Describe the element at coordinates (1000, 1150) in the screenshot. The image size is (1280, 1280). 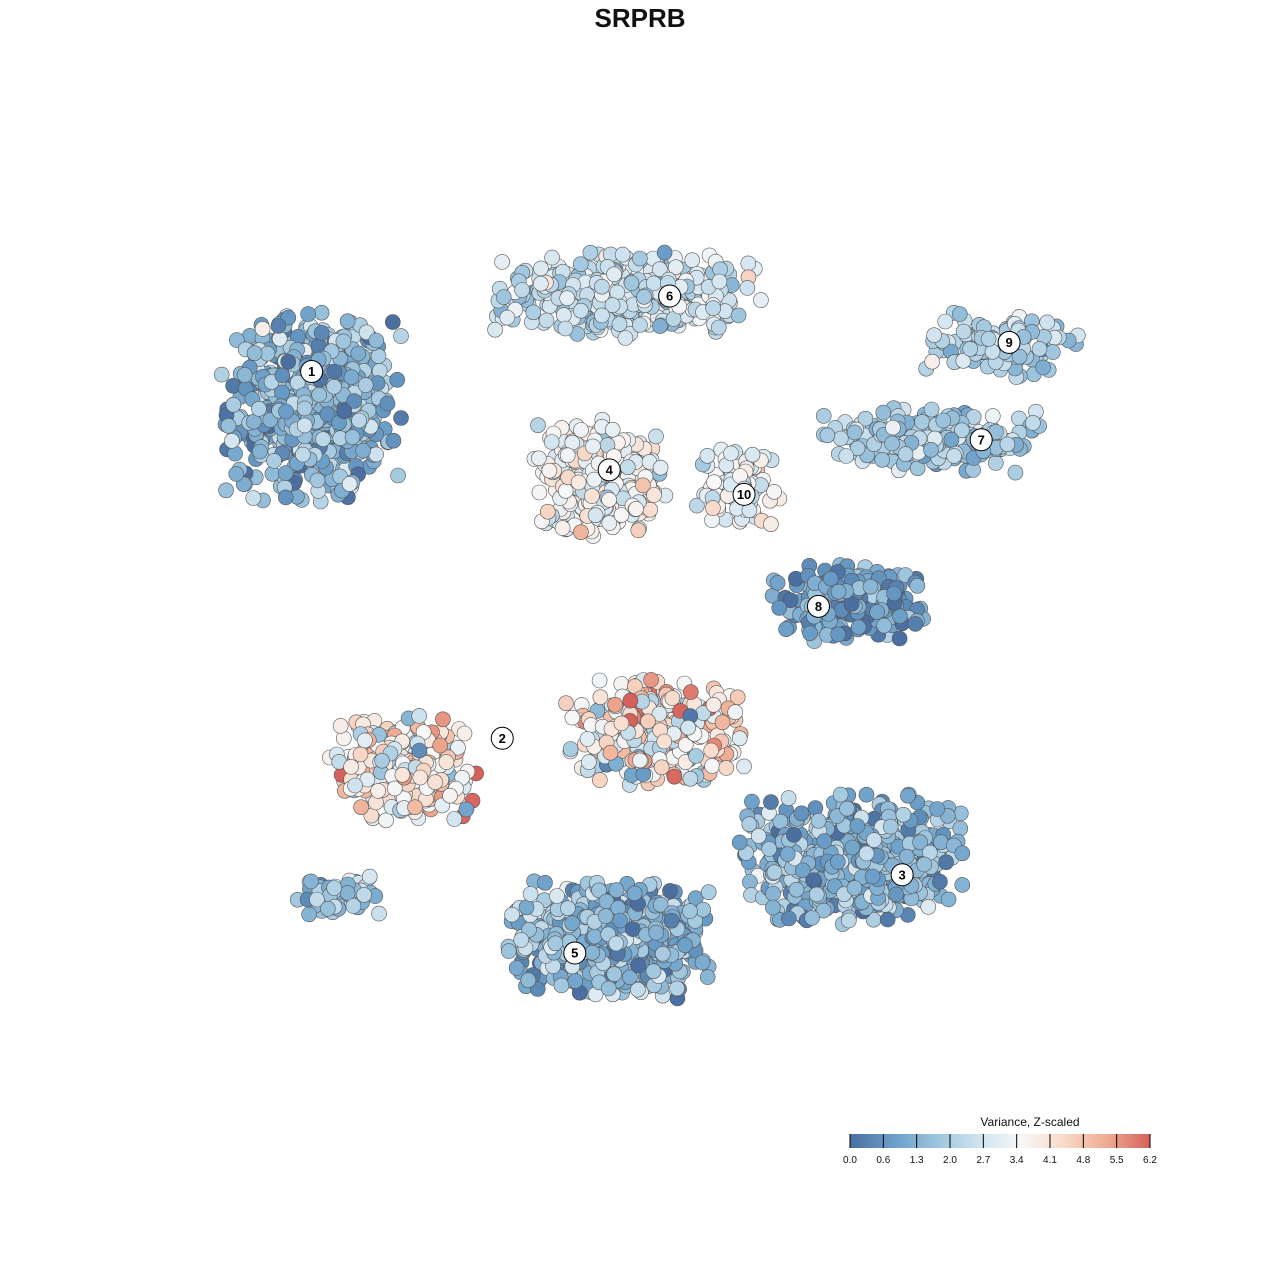
I see `colorbar-ticks: 0.0 0.6 1.3 2.0 2.7 3.4 4.1 4.8 5.5 6.2` at that location.